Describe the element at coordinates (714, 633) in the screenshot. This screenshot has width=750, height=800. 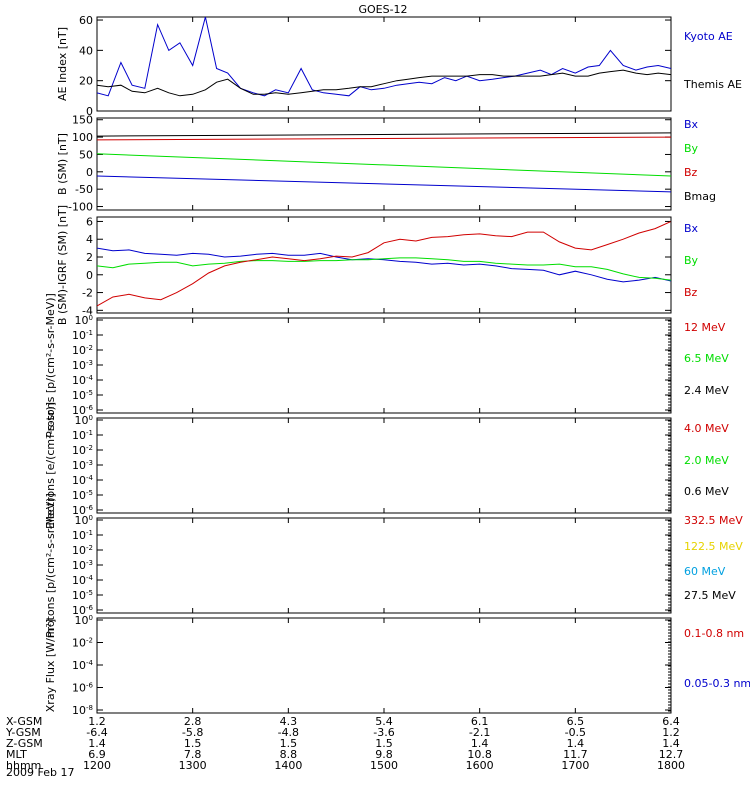
I see `legend-entry: 0.1-0.8 nm` at that location.